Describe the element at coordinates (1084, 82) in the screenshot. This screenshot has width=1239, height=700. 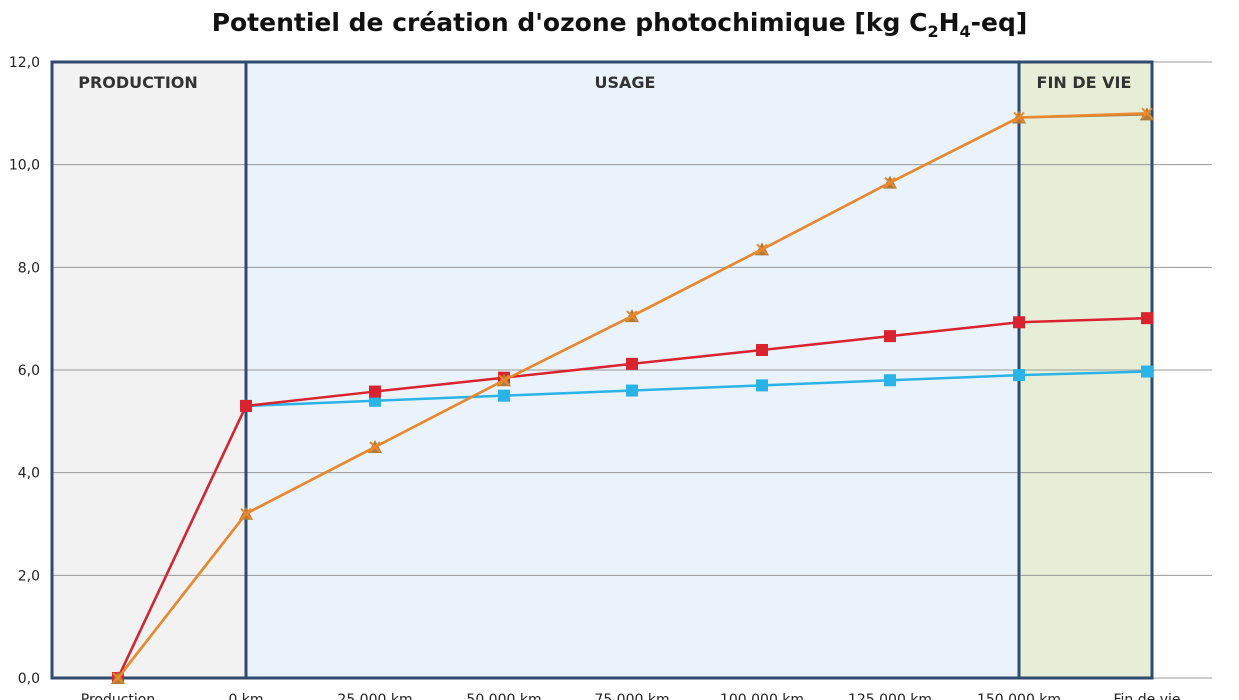
I see `phase-label-3: FIN DE VIE` at that location.